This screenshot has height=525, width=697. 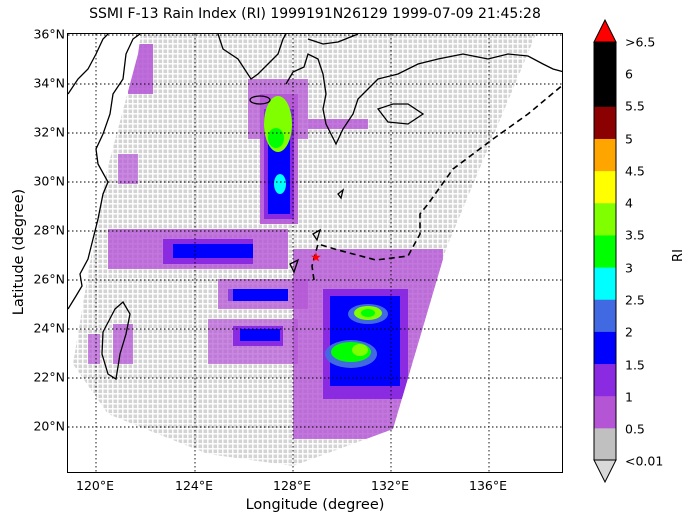 What do you see at coordinates (605, 471) in the screenshot?
I see `colorbar-under-arrow` at bounding box center [605, 471].